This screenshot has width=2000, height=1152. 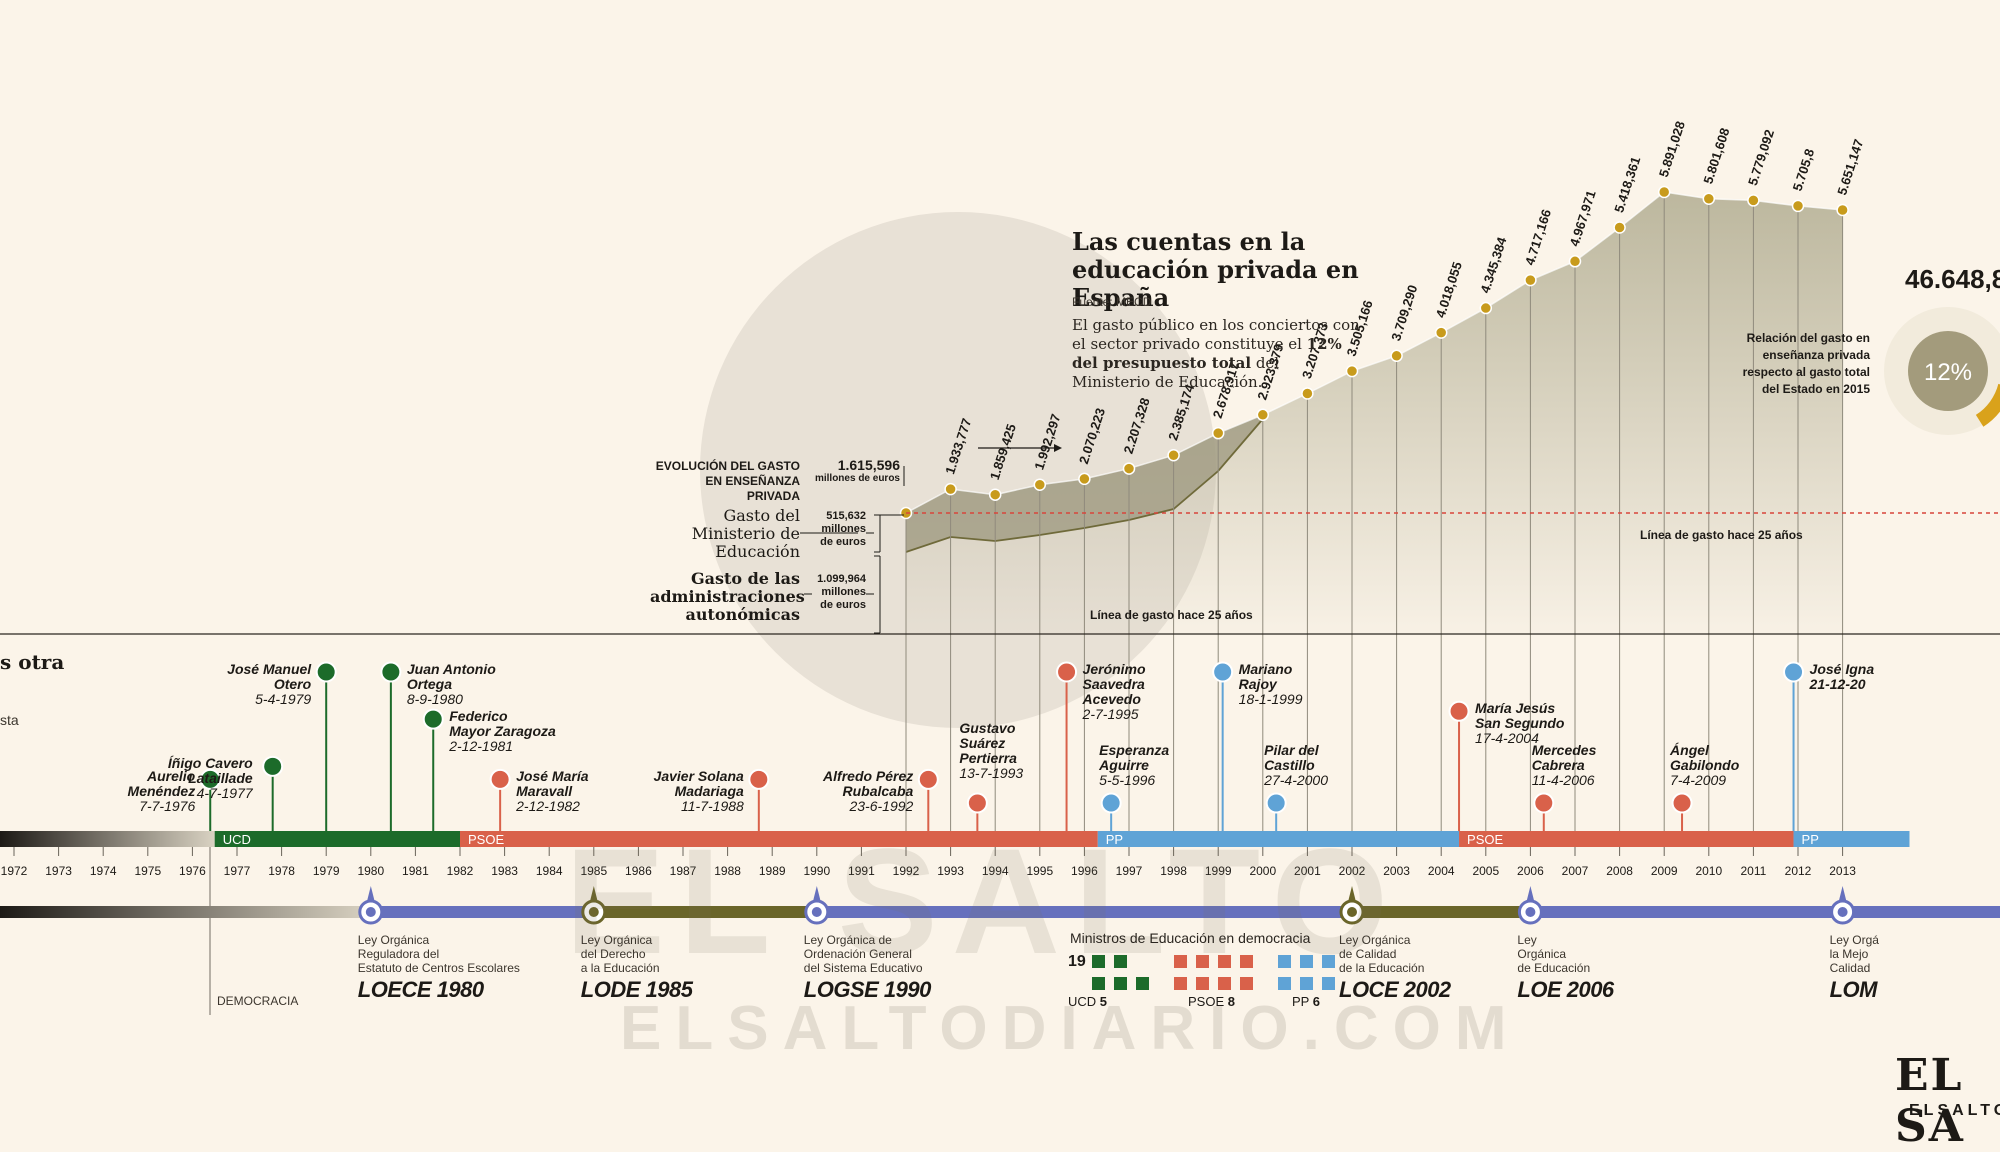 What do you see at coordinates (210, 778) in the screenshot?
I see `minister-label: Íñigo Cavero Lataillade 4-7-1977` at bounding box center [210, 778].